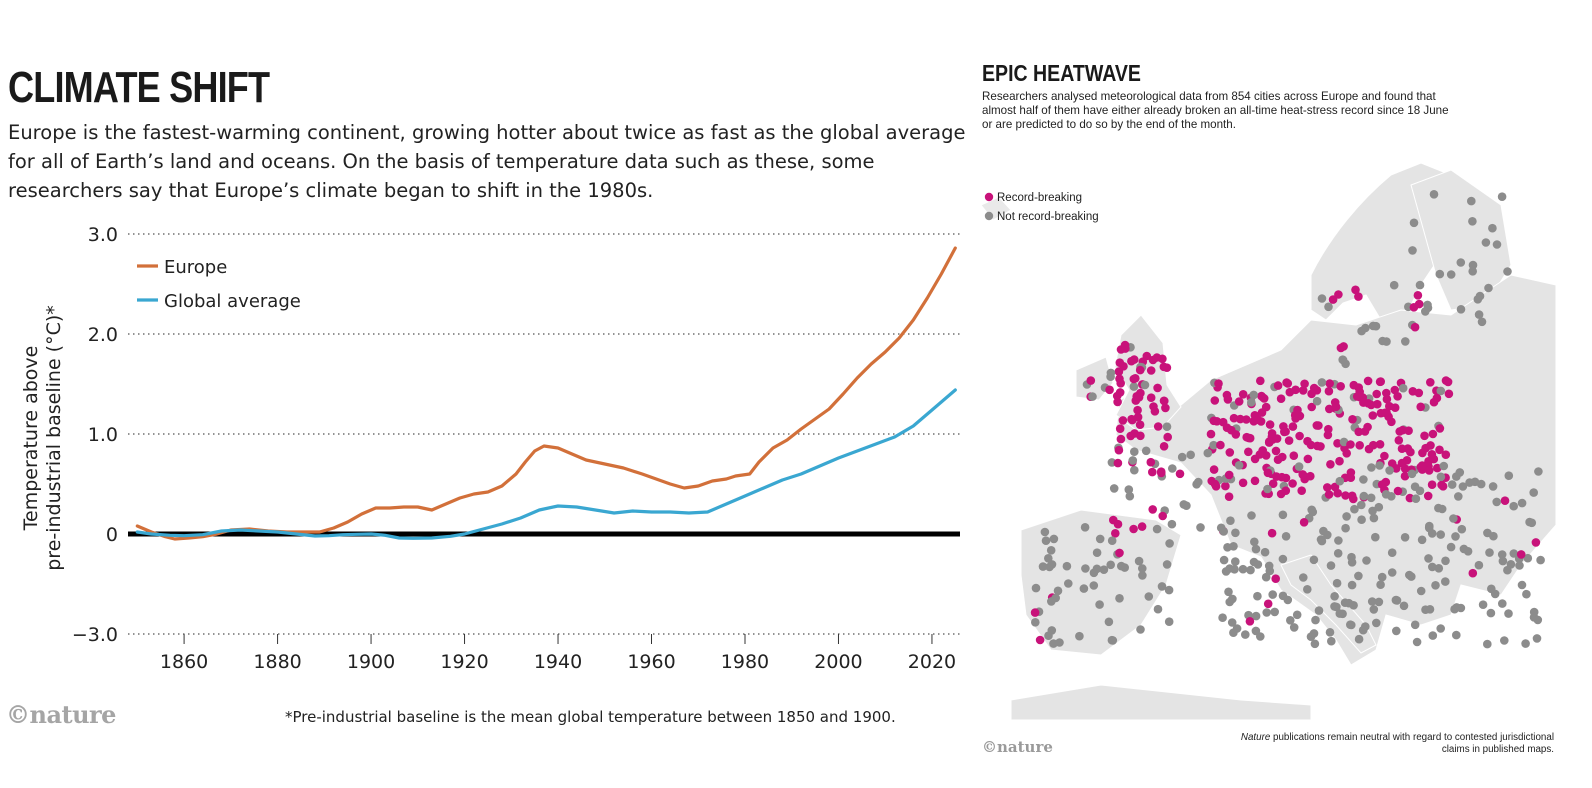 Image resolution: width=1592 pixels, height=788 pixels. What do you see at coordinates (112, 535) in the screenshot?
I see `y-tick-label: 0` at bounding box center [112, 535].